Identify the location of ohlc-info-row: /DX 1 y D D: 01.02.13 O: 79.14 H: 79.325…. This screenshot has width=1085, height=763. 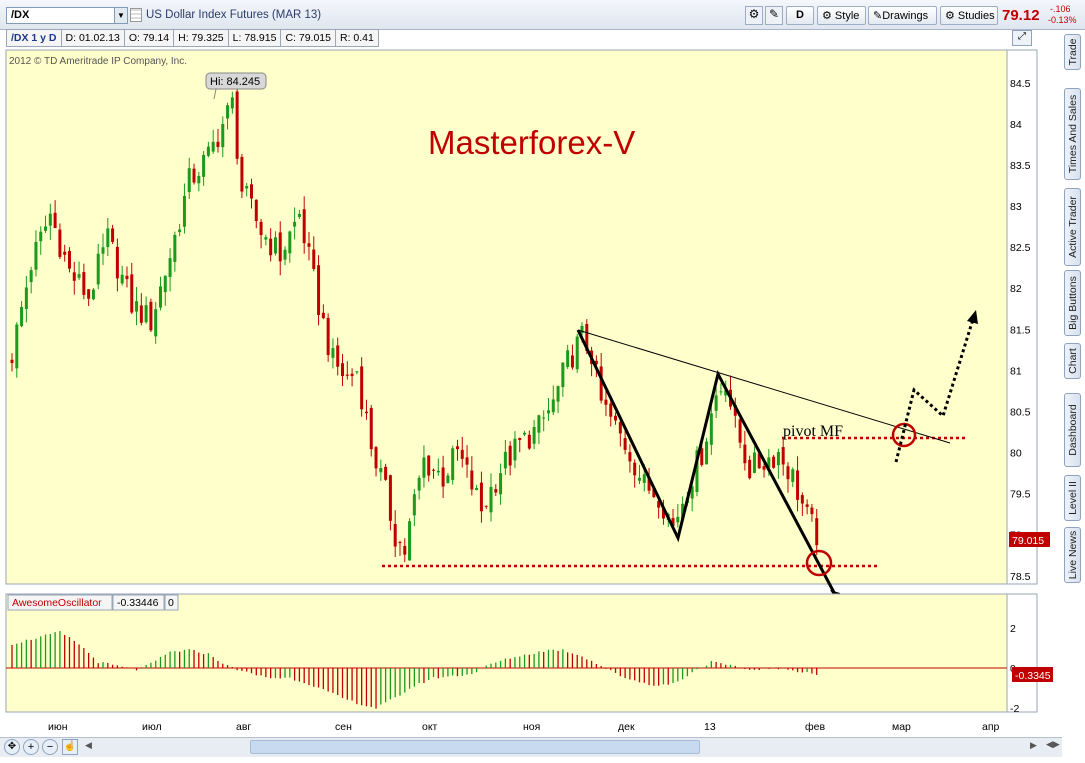
(192, 38).